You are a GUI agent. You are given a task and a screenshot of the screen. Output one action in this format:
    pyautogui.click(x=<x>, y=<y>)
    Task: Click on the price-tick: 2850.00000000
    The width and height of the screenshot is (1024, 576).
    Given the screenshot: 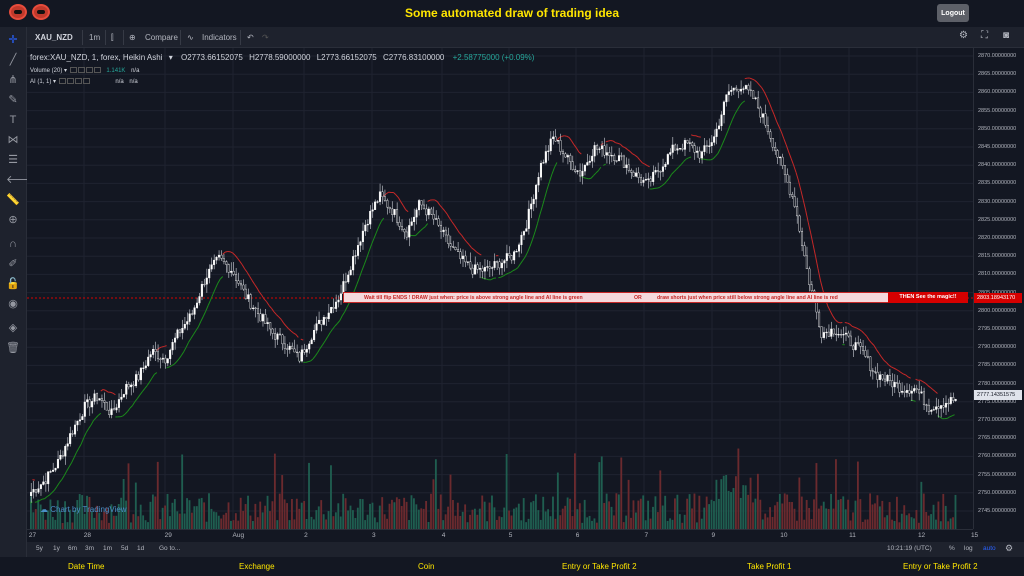 What is the action you would take?
    pyautogui.click(x=997, y=128)
    